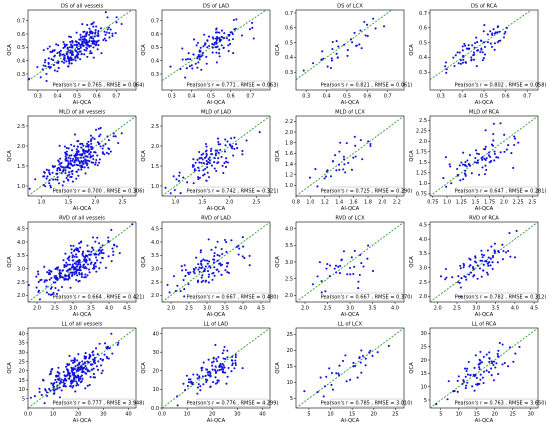 The height and width of the screenshot is (431, 550). I want to click on x-tick-label: 0.6, so click(231, 97).